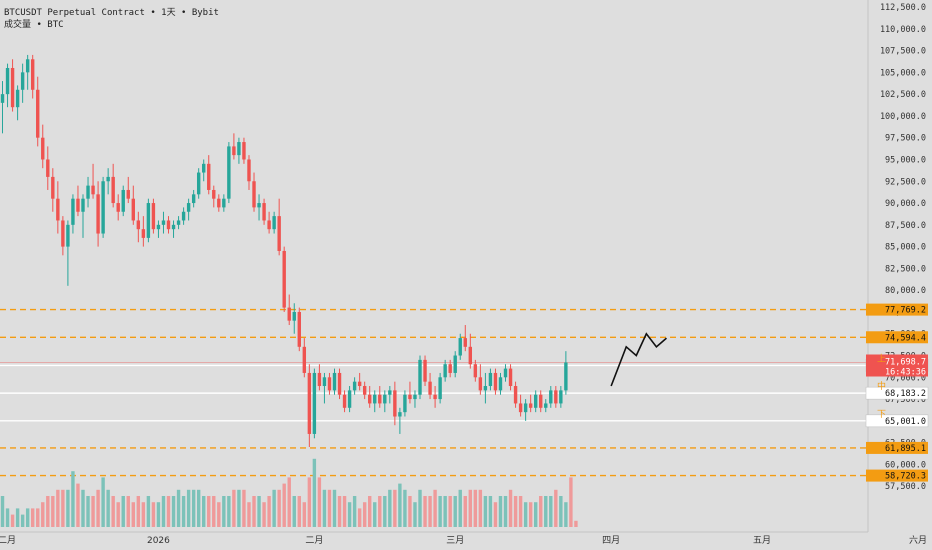 The height and width of the screenshot is (550, 932). Describe the element at coordinates (903, 73) in the screenshot. I see `price-tick-label: 105,000.0` at that location.